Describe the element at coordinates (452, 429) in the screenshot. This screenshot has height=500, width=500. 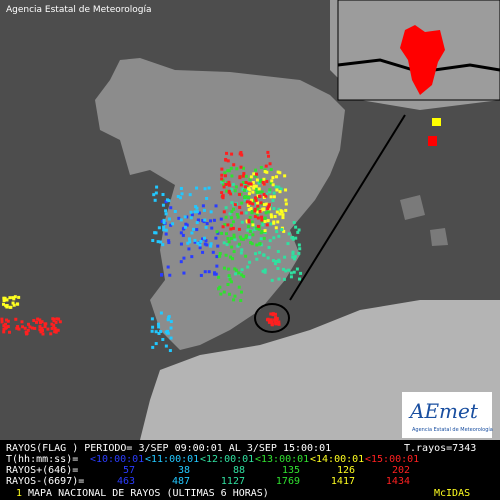
I see `logo-subtitle: Agencia Estatal de Meteorología` at that location.